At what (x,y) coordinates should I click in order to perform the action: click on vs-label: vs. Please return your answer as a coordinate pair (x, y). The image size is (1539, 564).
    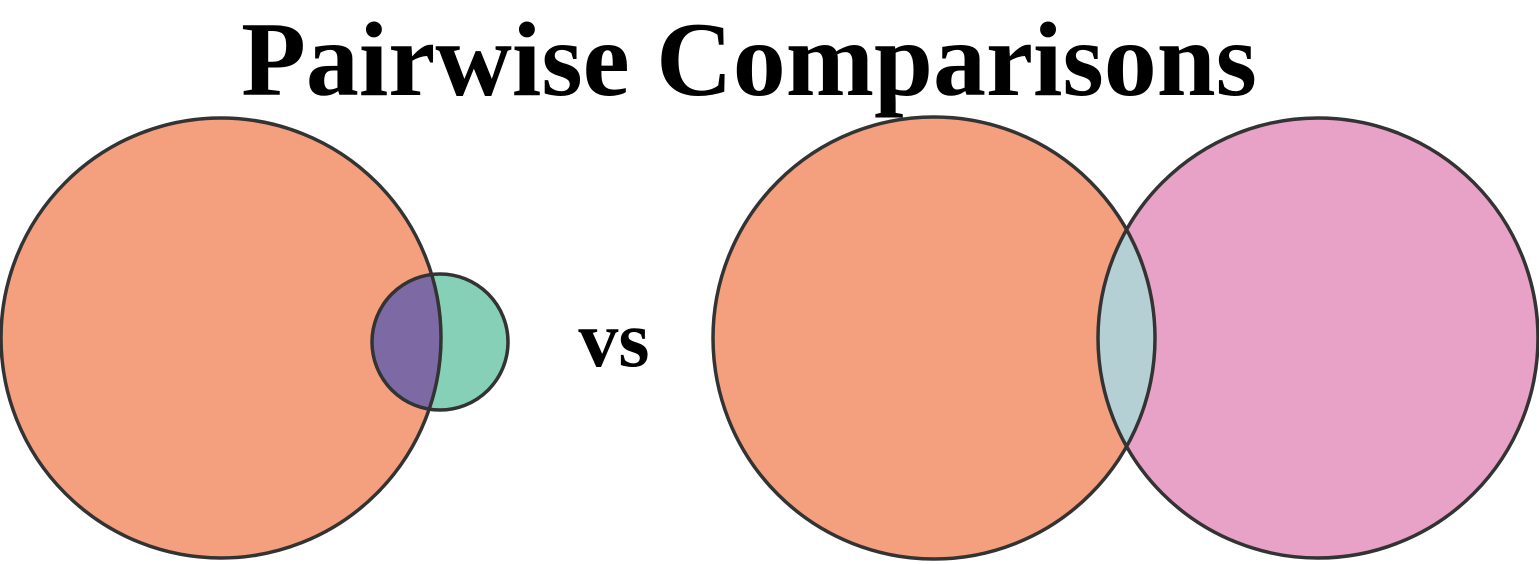
    Looking at the image, I should click on (613, 340).